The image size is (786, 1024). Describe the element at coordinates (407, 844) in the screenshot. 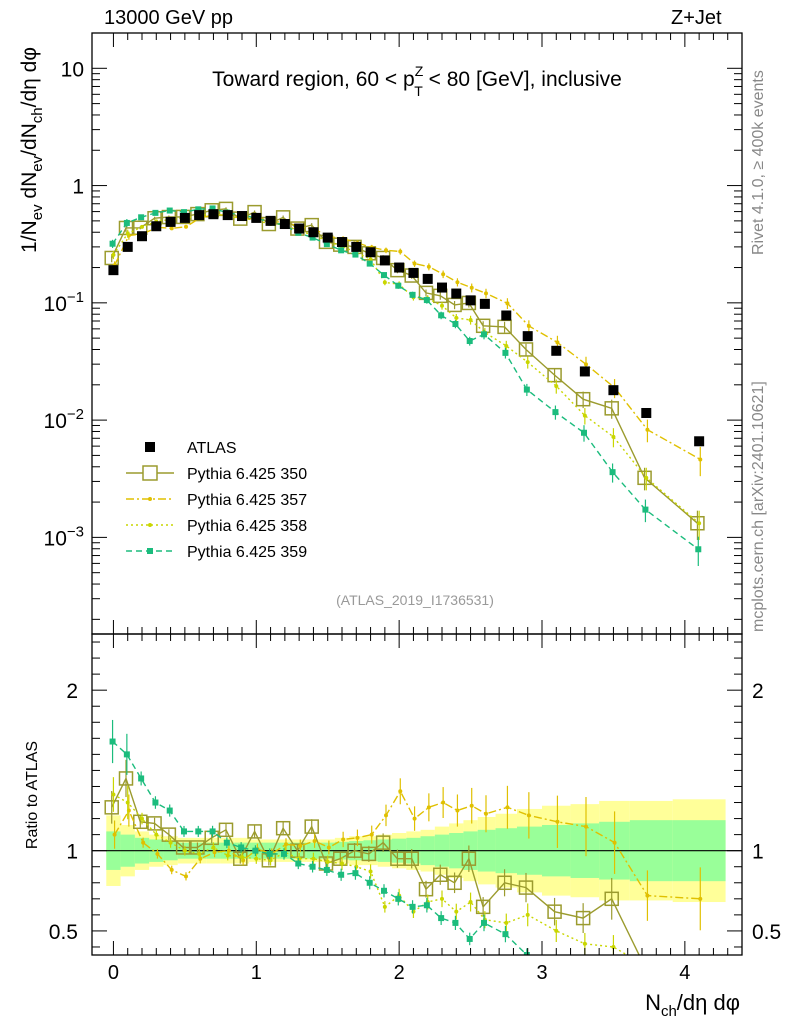

I see `ratio-line` at that location.